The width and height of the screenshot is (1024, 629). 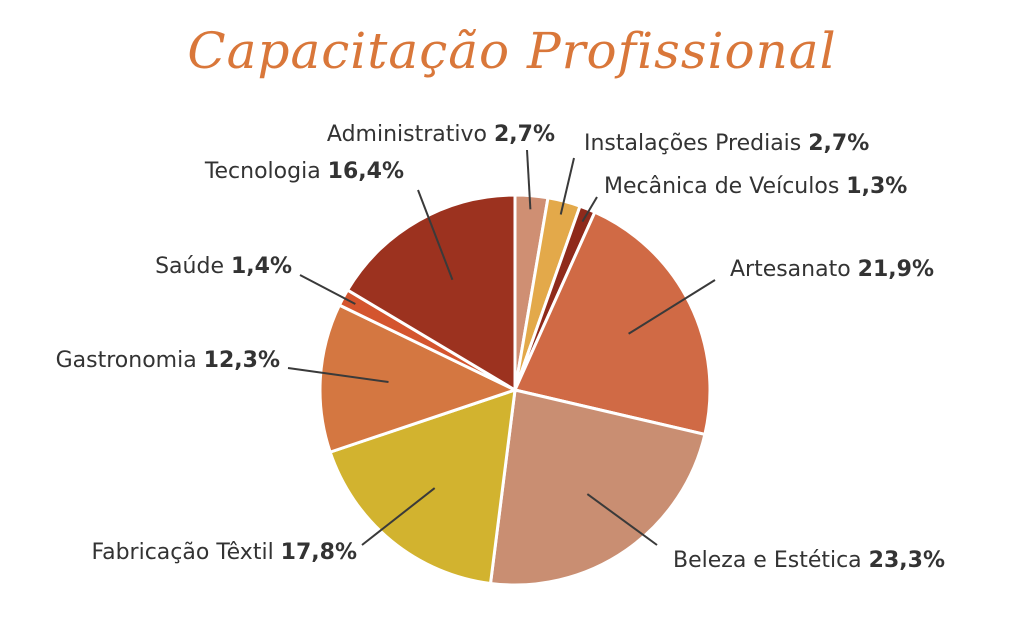 I want to click on leader-line-gastronomia, so click(x=338, y=375).